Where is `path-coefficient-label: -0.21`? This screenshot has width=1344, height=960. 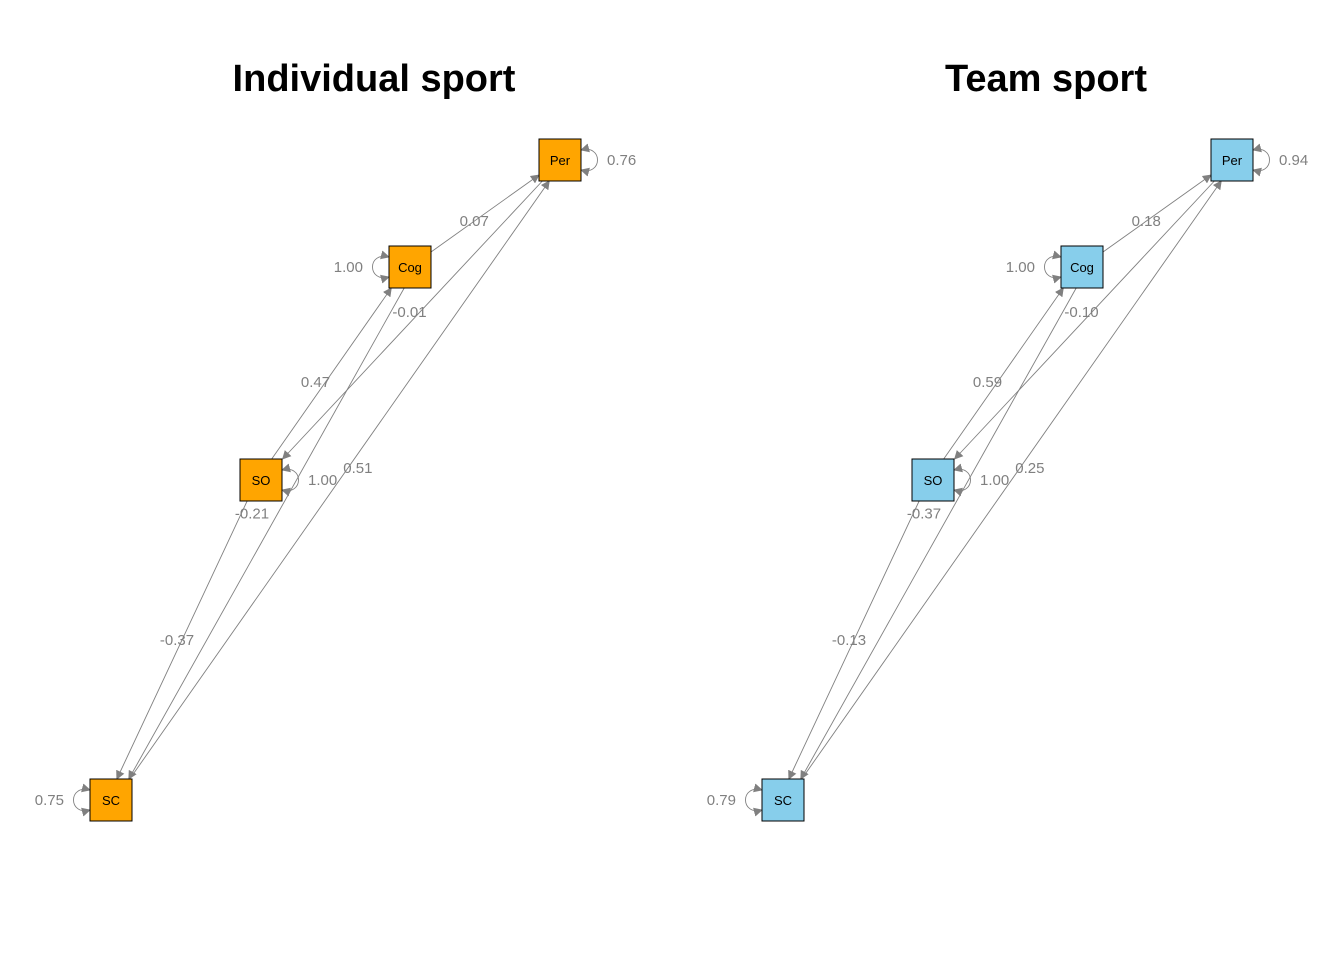
path-coefficient-label: -0.21 is located at coordinates (252, 514).